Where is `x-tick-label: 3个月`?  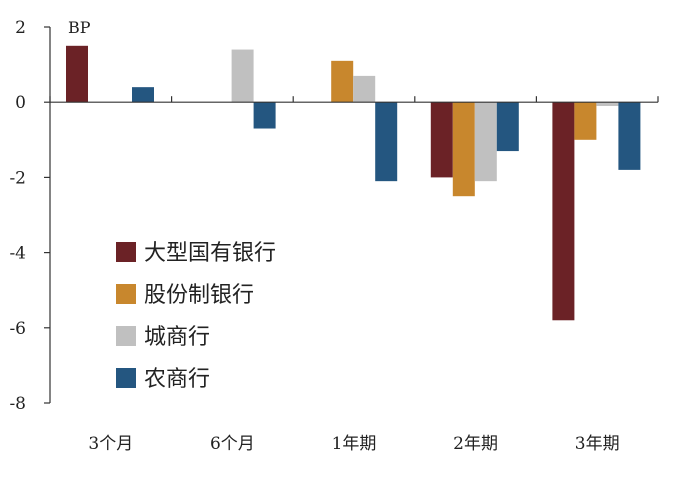 x-tick-label: 3个月 is located at coordinates (110, 444).